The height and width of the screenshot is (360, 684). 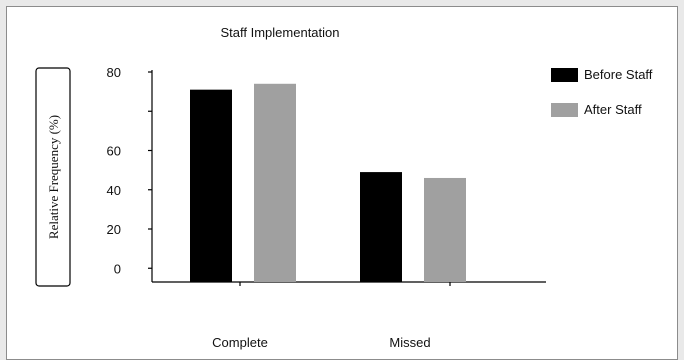 What do you see at coordinates (613, 109) in the screenshot?
I see `legend-label: After Staff` at bounding box center [613, 109].